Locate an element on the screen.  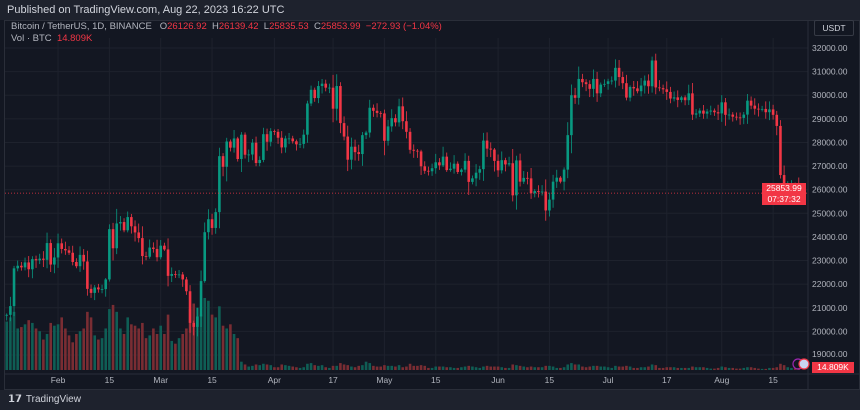
x-tick-label: Jul is located at coordinates (608, 380).